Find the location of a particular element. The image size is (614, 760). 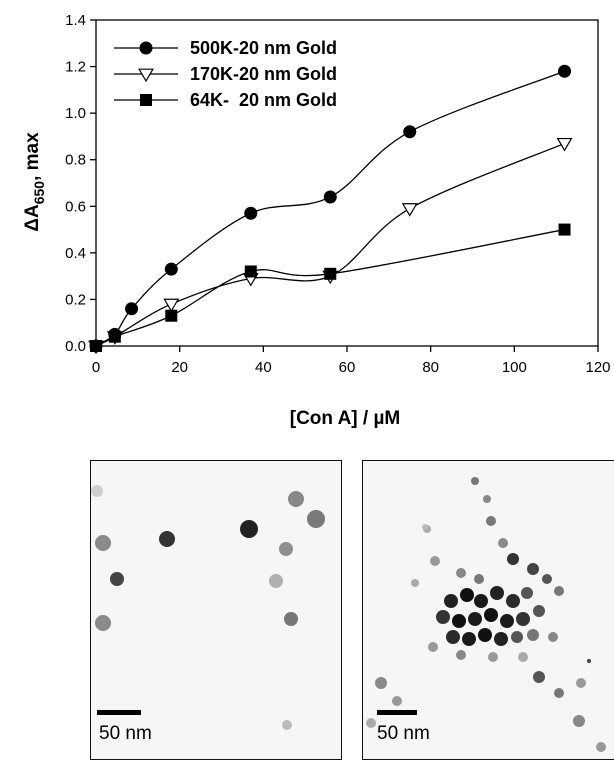

scale-bar-label-right: 50 nm is located at coordinates (403, 733).